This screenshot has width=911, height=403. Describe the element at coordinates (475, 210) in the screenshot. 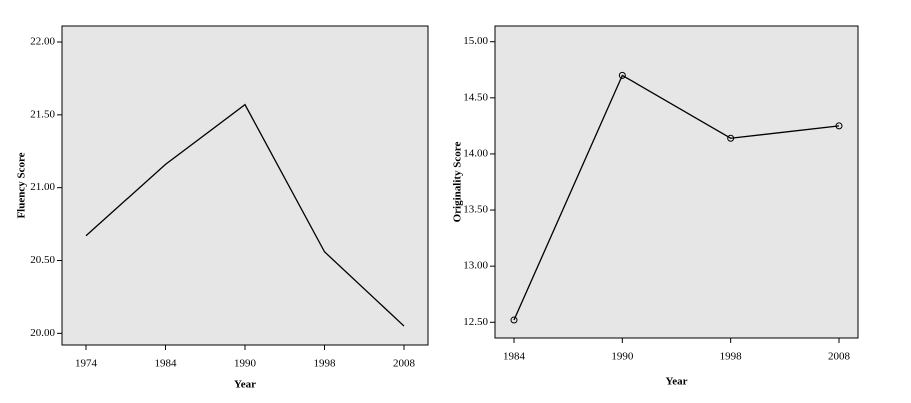

I see `y-tick-label: 13.50` at that location.